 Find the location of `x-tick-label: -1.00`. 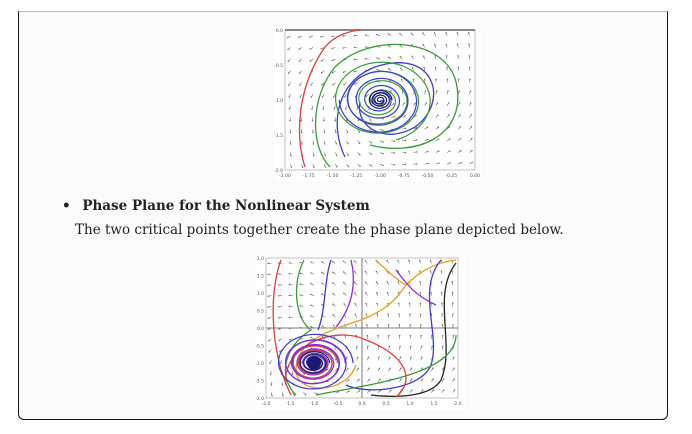

x-tick-label: -1.00 is located at coordinates (380, 176).